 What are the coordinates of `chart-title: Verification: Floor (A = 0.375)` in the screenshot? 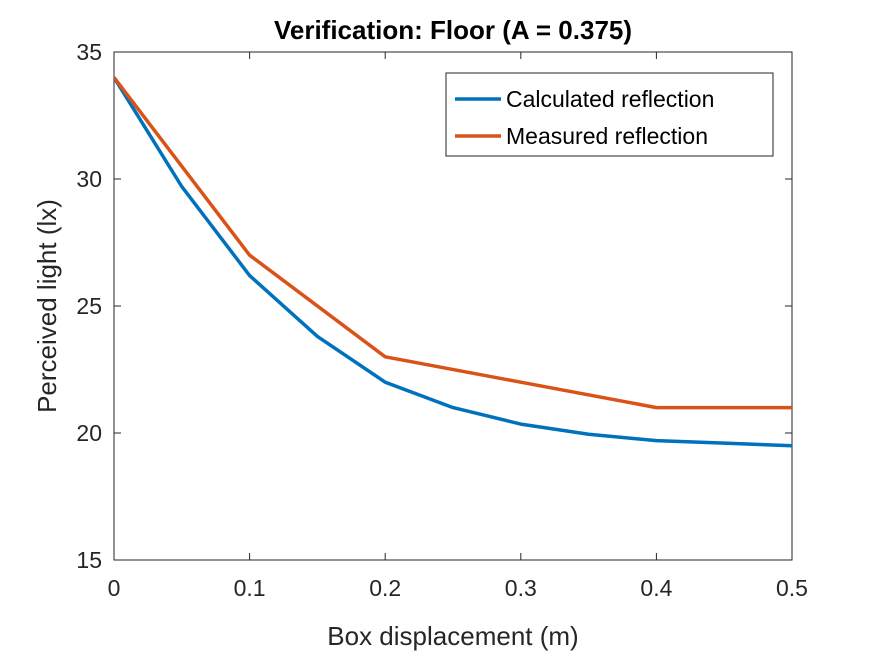 It's located at (453, 30).